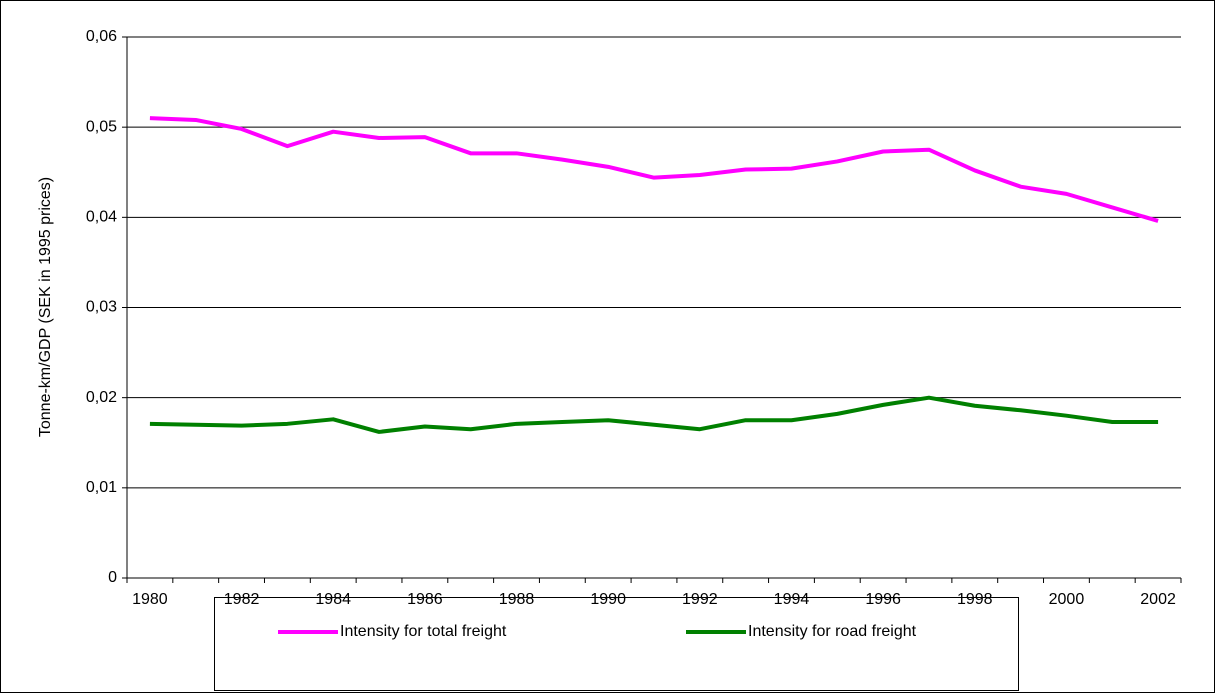 The image size is (1215, 693). What do you see at coordinates (112, 577) in the screenshot?
I see `y-tick-label: 0` at bounding box center [112, 577].